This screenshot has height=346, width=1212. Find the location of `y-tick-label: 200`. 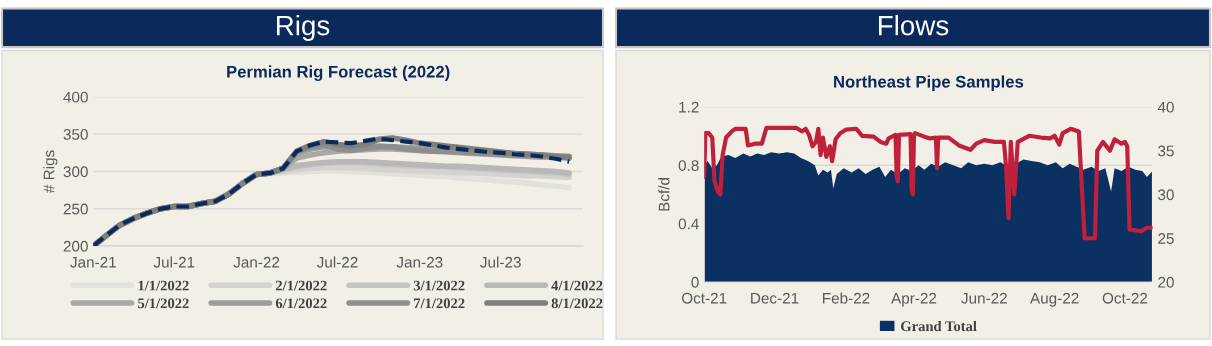

y-tick-label: 200 is located at coordinates (75, 246).